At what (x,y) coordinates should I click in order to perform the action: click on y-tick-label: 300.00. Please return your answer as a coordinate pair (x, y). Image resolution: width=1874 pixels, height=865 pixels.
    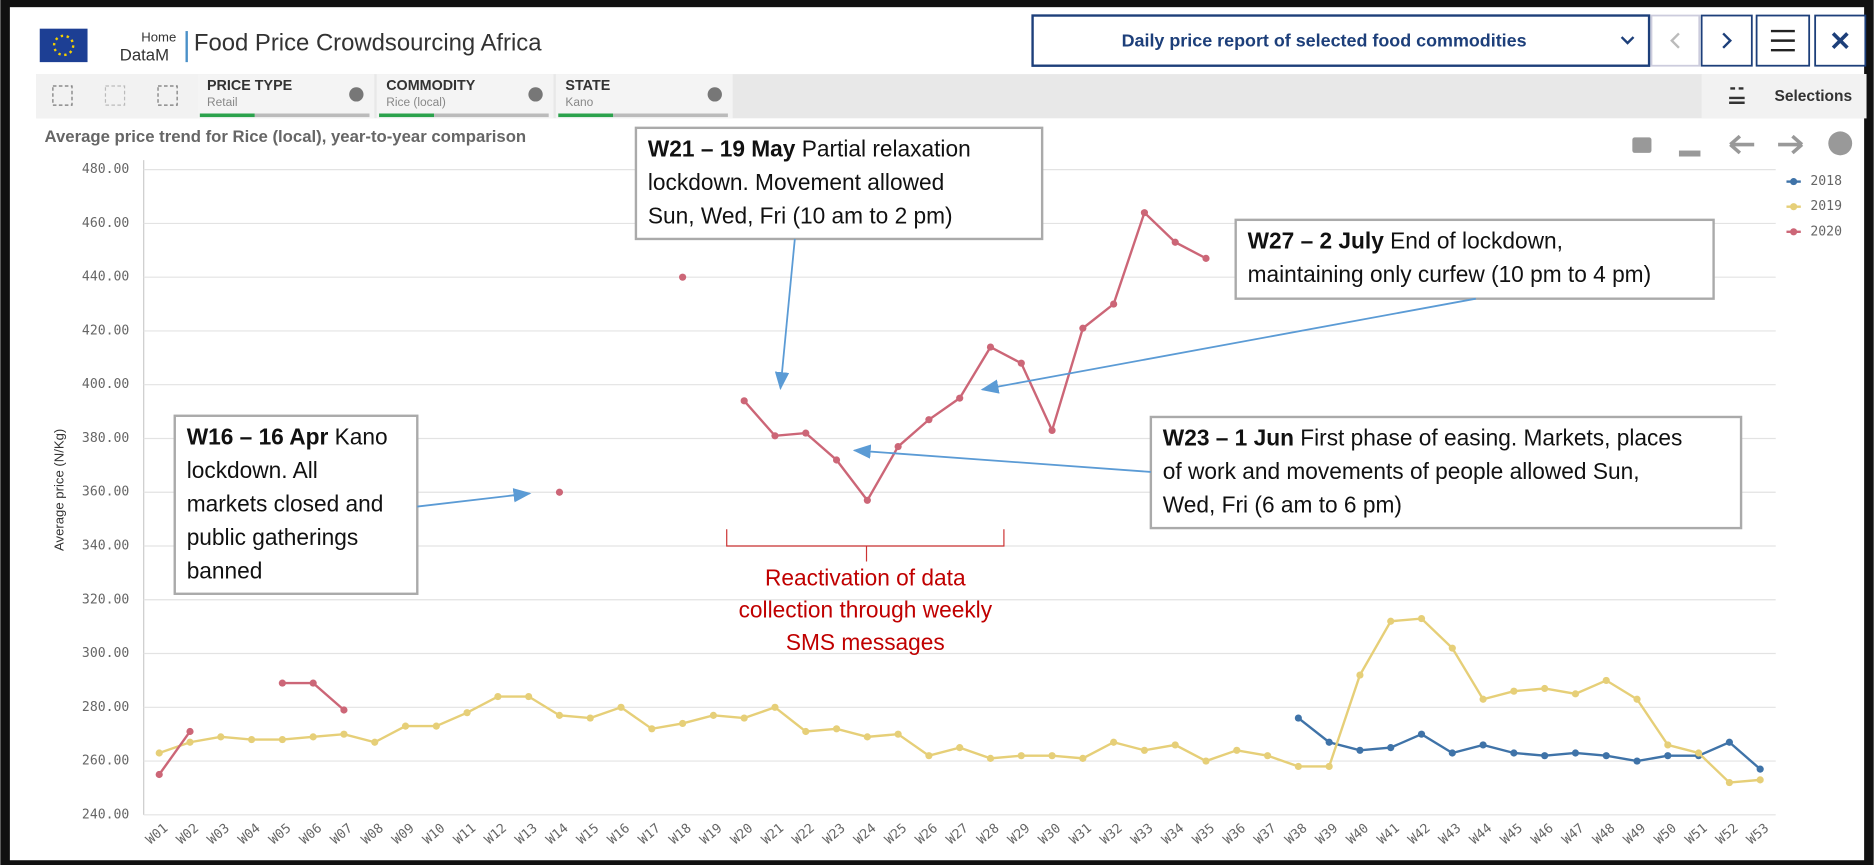
    Looking at the image, I should click on (106, 653).